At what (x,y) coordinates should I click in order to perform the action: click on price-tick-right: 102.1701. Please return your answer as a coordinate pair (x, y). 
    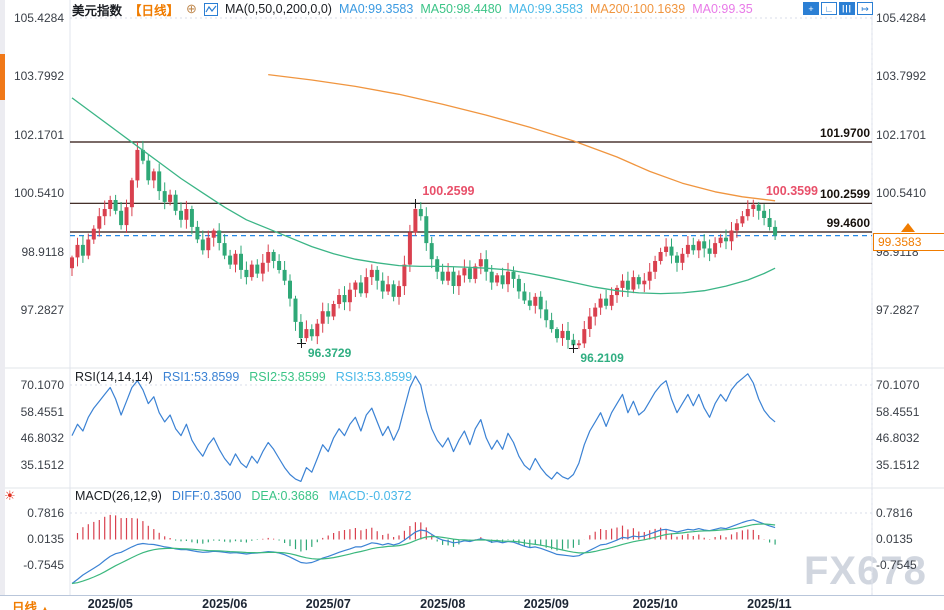
    Looking at the image, I should click on (901, 134).